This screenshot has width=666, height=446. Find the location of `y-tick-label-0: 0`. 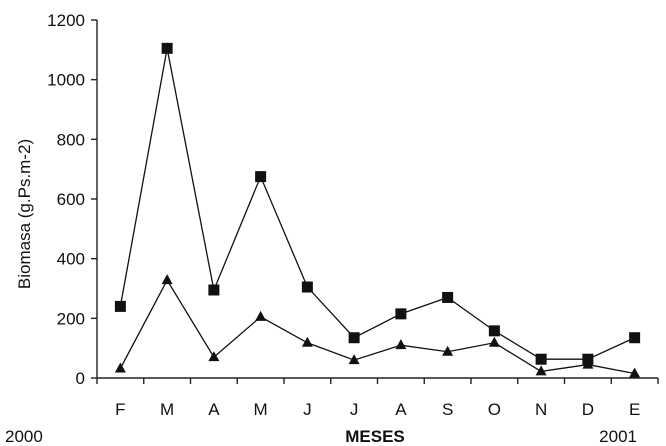

y-tick-label-0: 0 is located at coordinates (80, 378).